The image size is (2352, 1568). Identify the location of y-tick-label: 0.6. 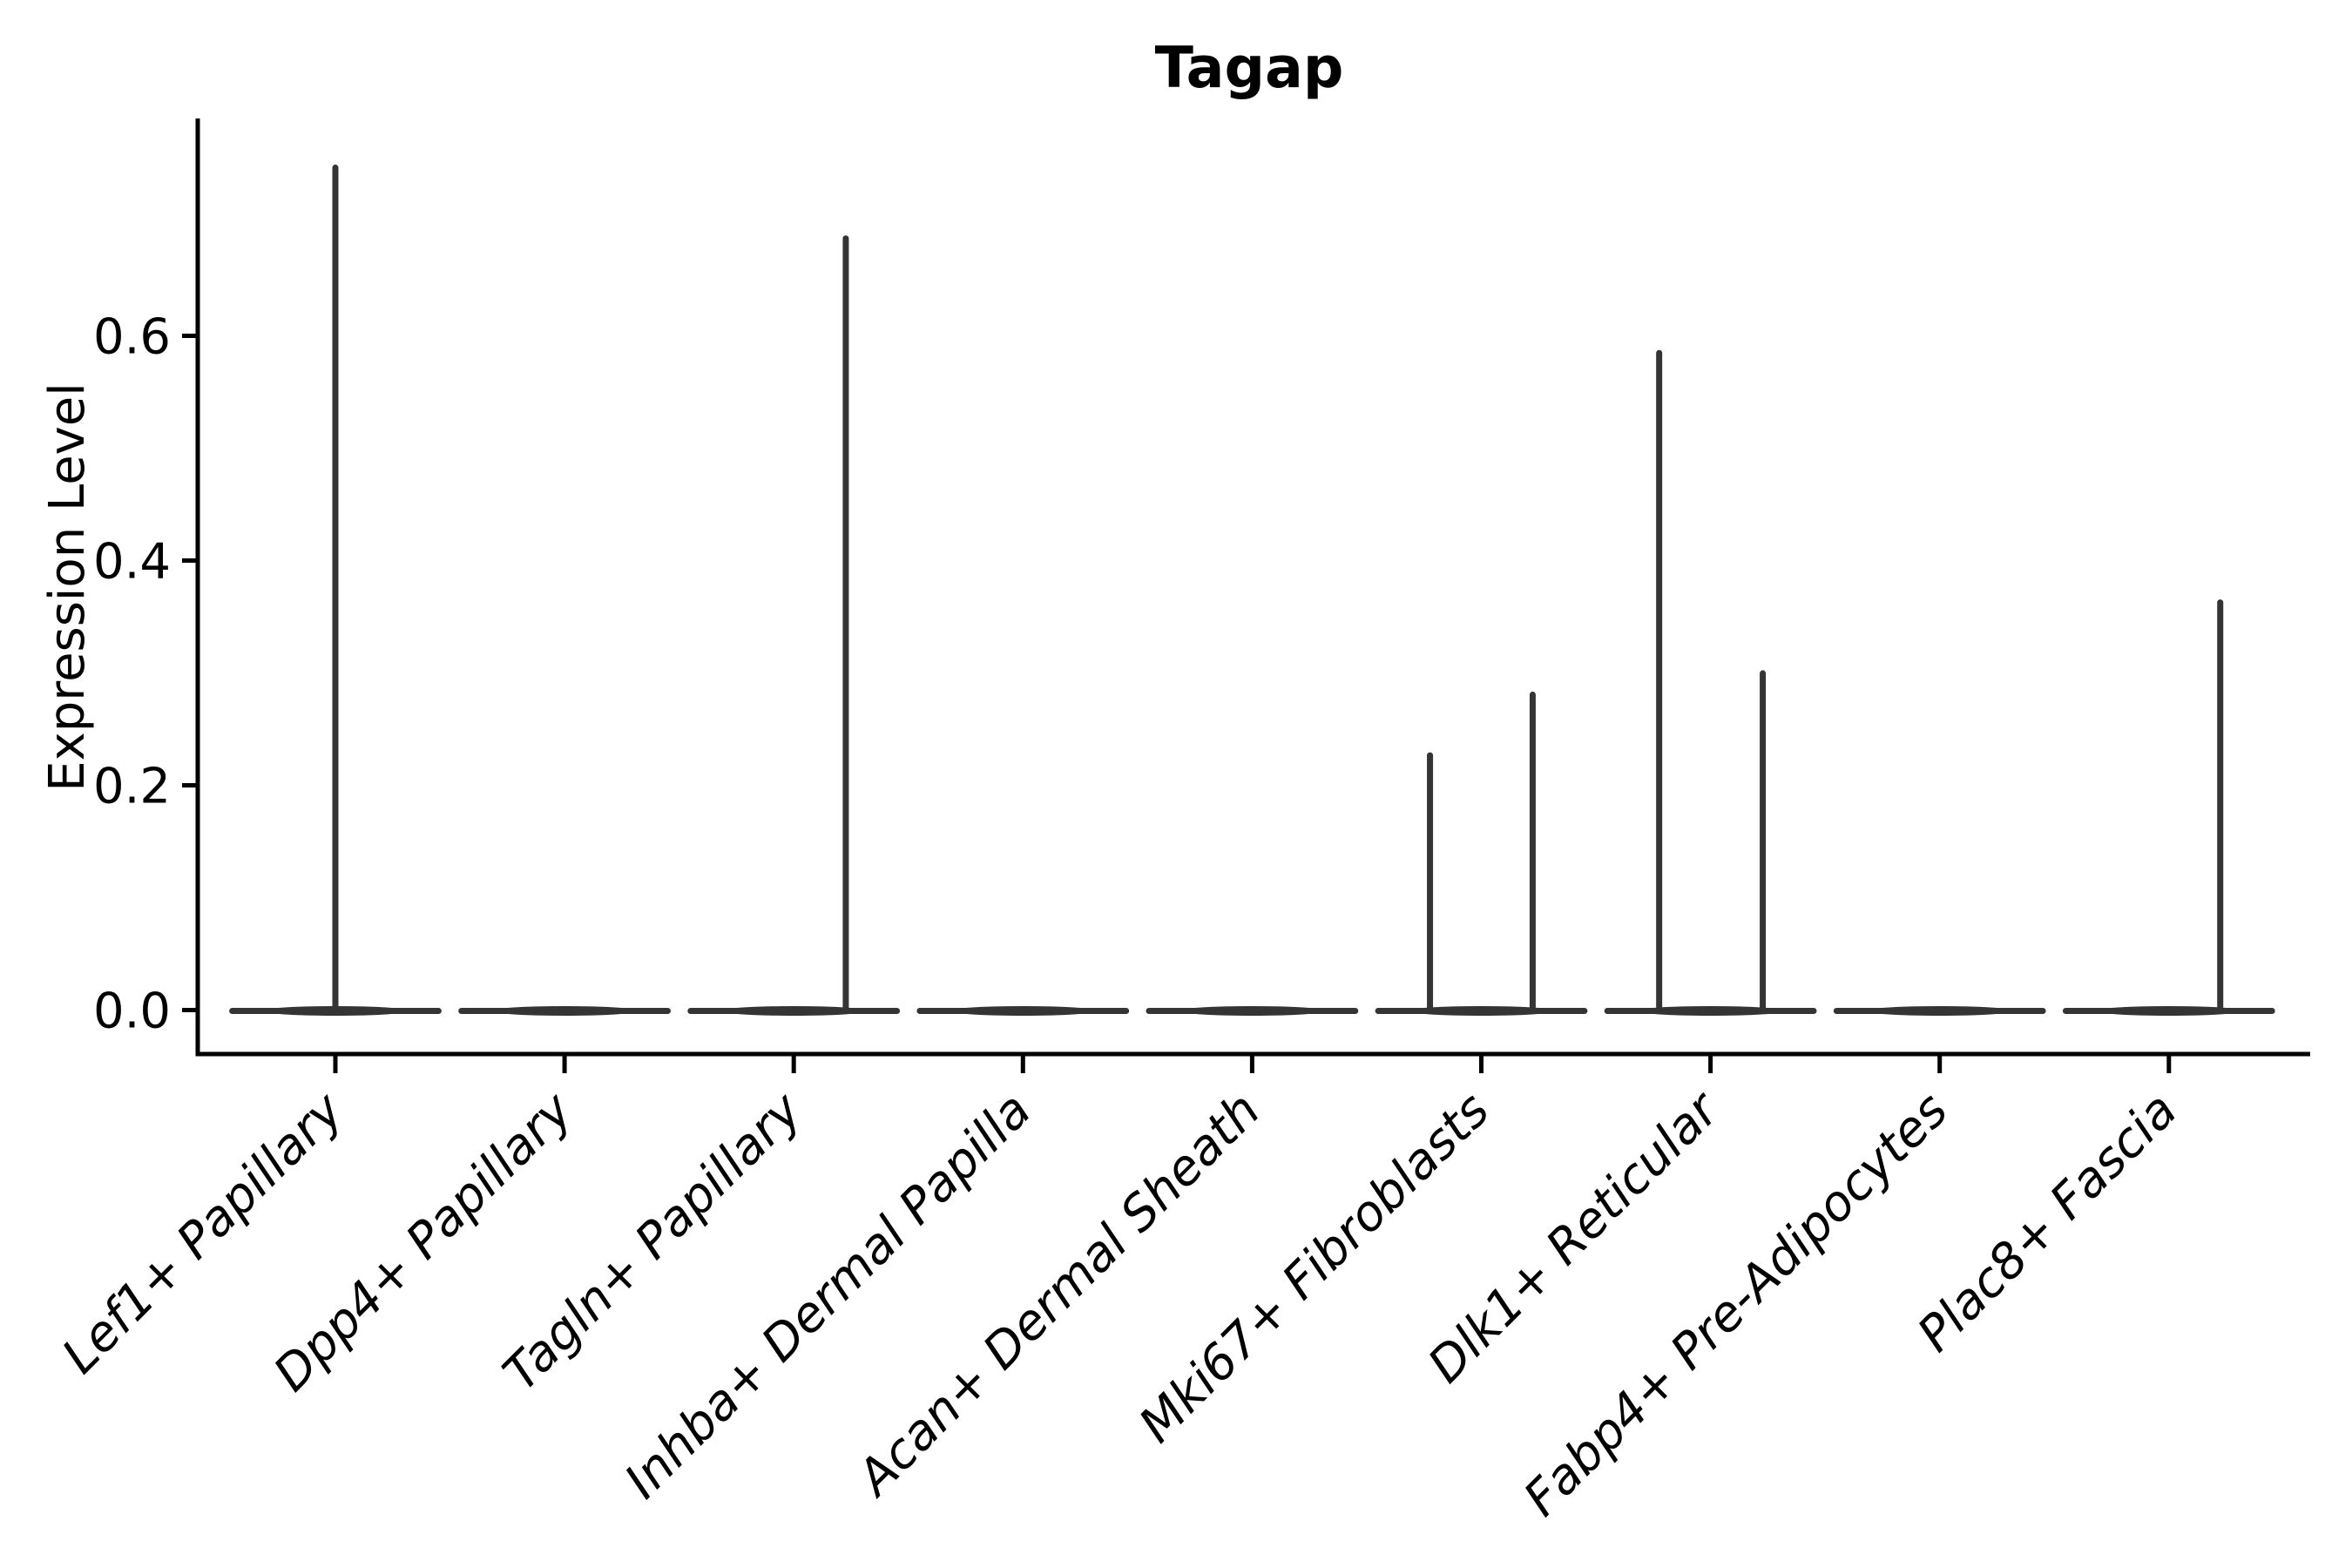
(132, 337).